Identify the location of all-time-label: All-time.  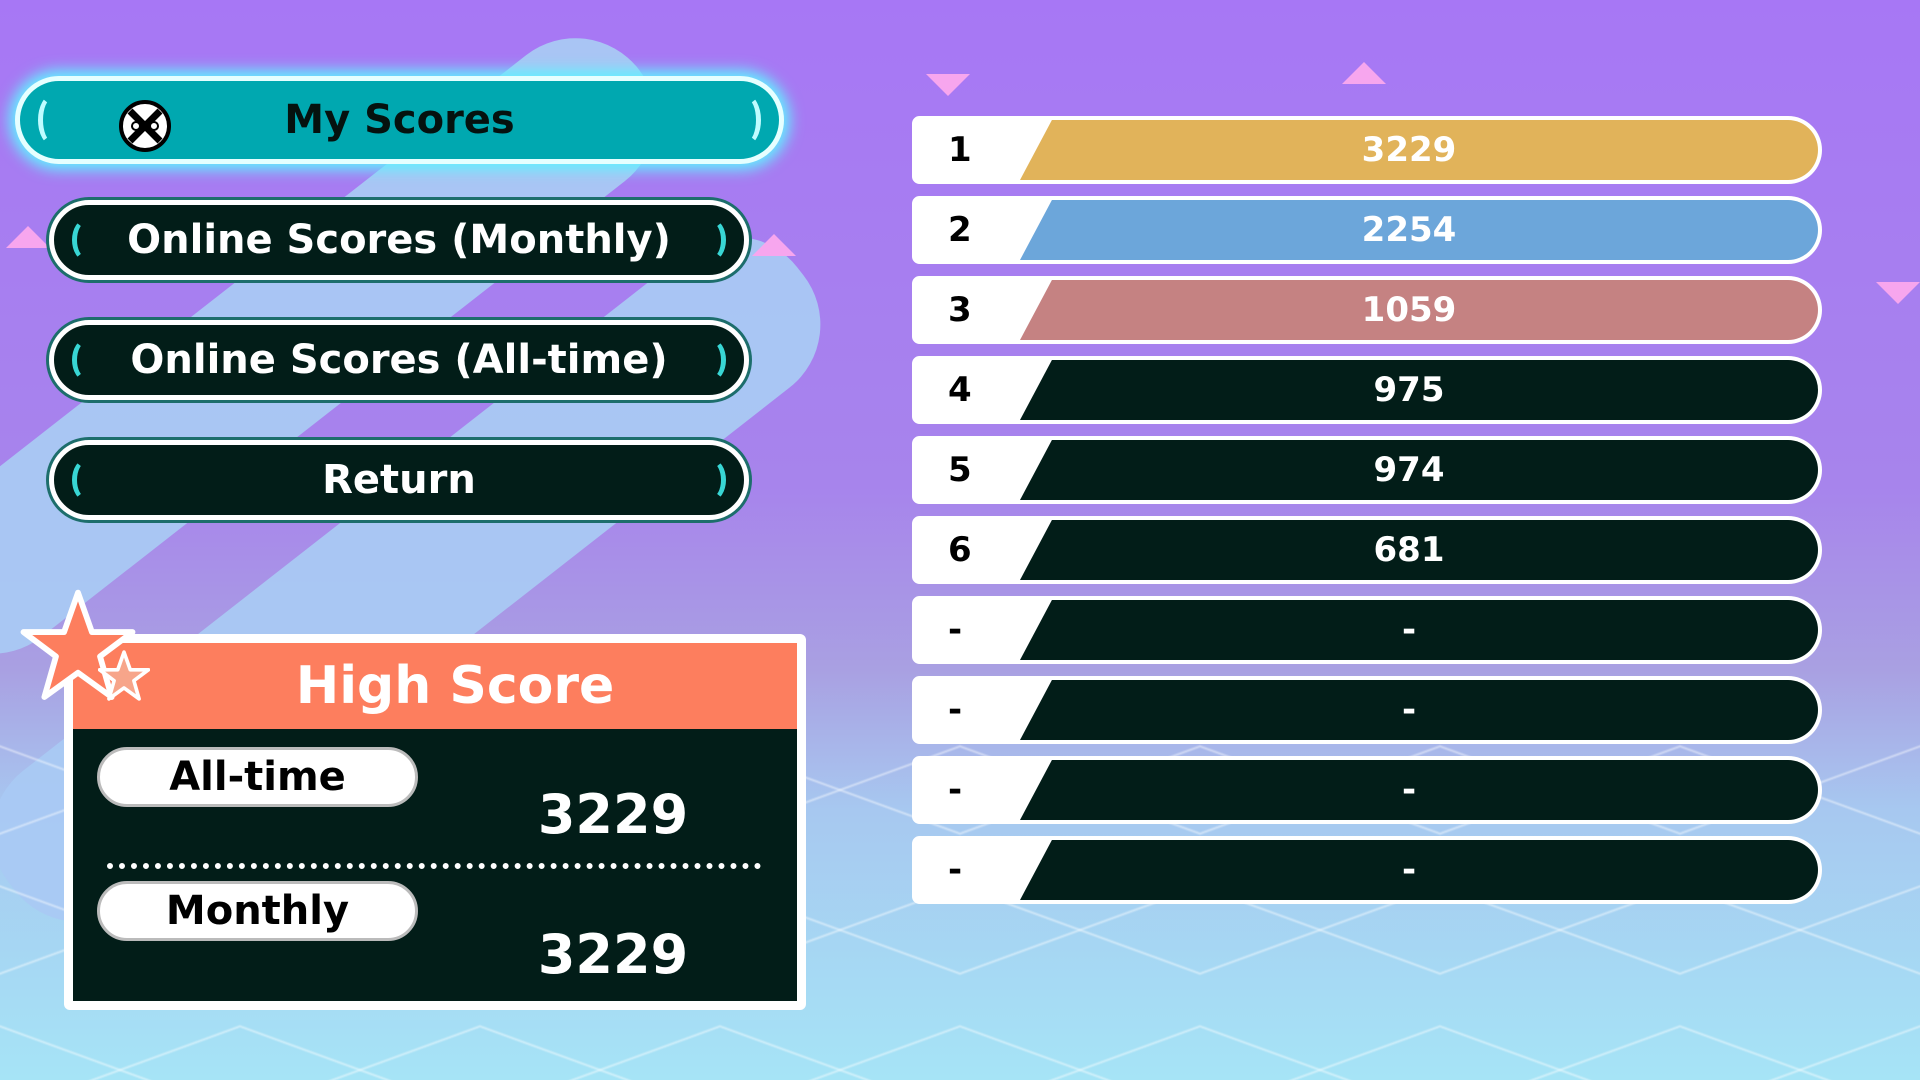
(257, 777).